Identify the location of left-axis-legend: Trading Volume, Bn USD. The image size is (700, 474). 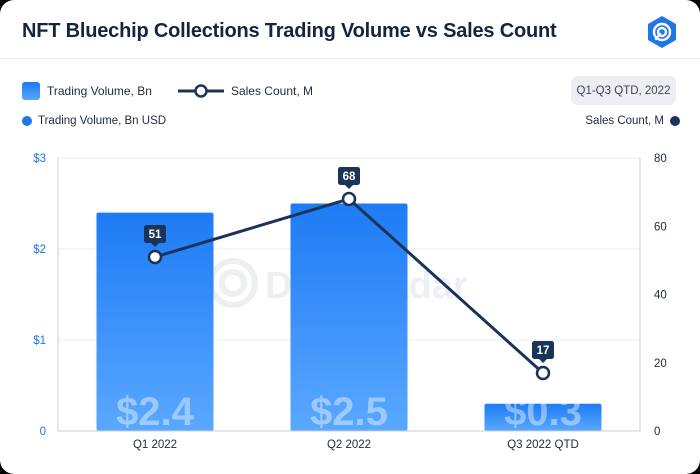
(94, 121).